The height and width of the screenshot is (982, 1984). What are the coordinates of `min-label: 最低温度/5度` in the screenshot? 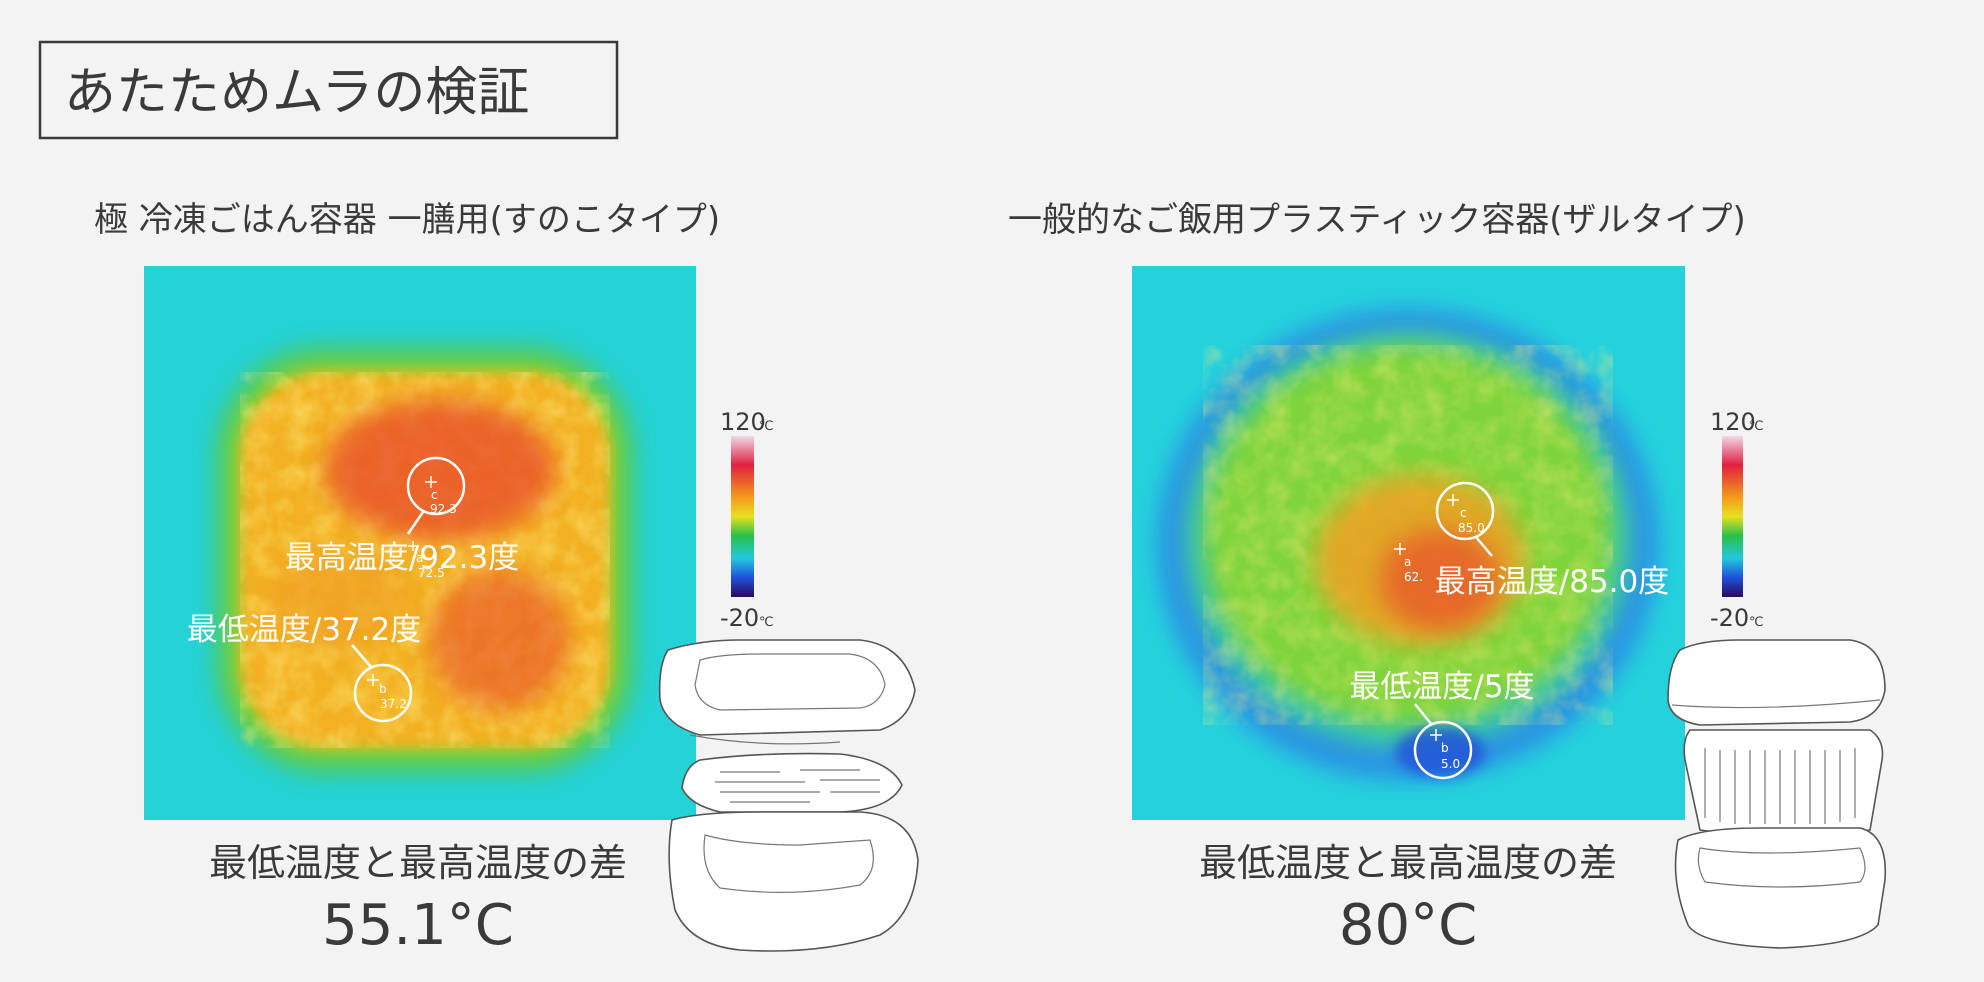 It's located at (1441, 687).